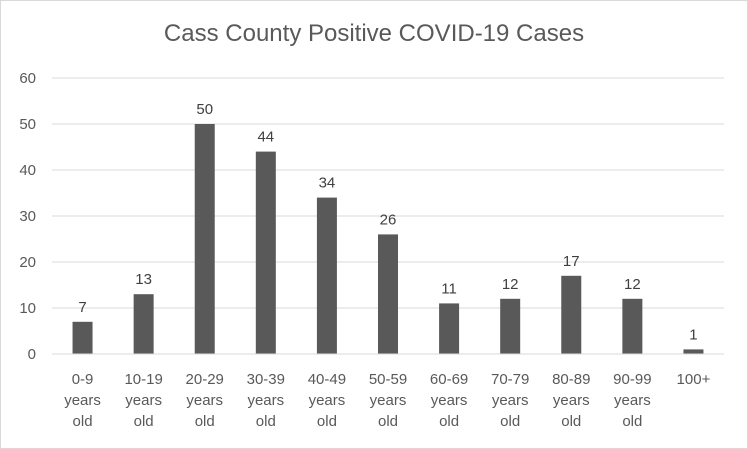 Image resolution: width=748 pixels, height=449 pixels. I want to click on data-label: 1, so click(693, 334).